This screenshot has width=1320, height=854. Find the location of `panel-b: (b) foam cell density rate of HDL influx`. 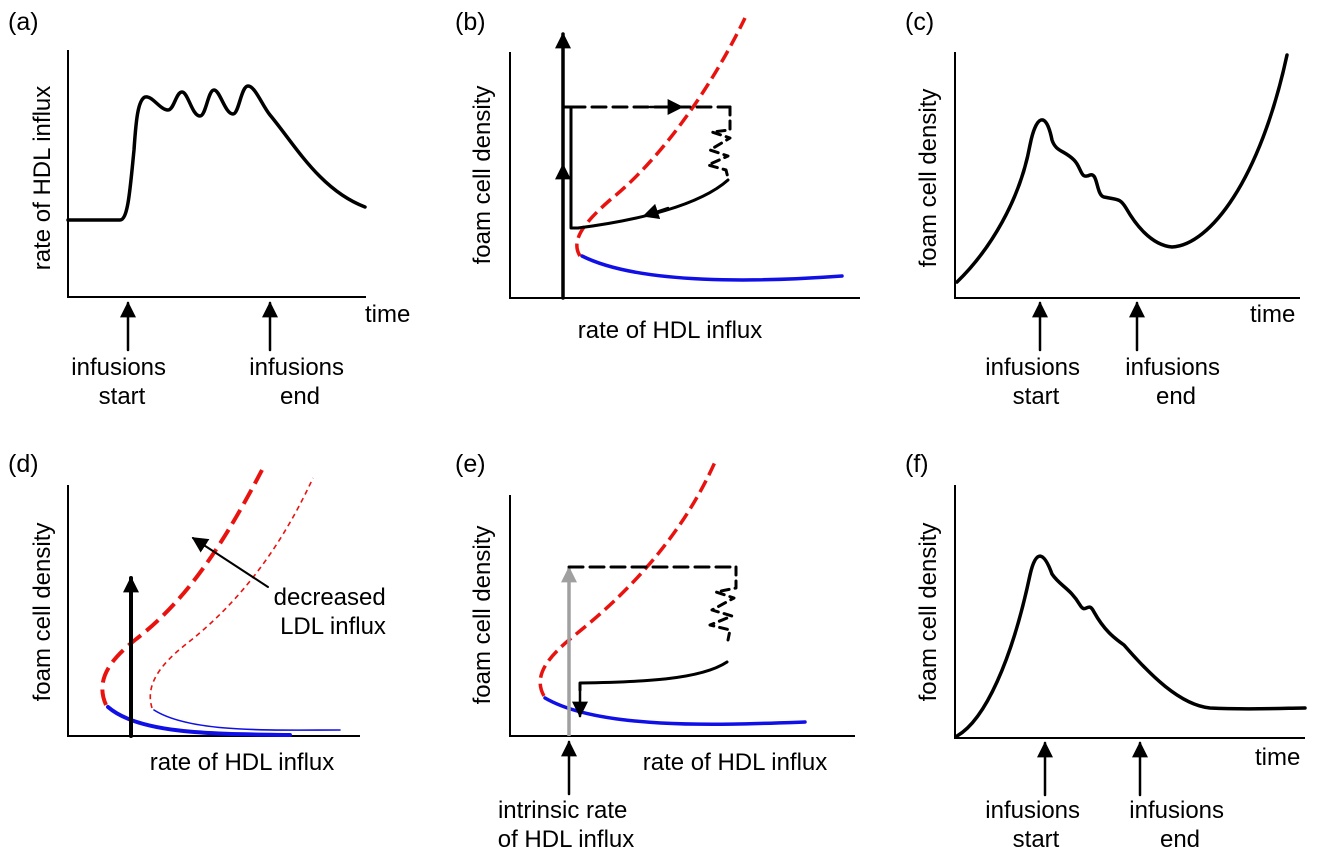

panel-b: (b) foam cell density rate of HDL influx is located at coordinates (657, 176).